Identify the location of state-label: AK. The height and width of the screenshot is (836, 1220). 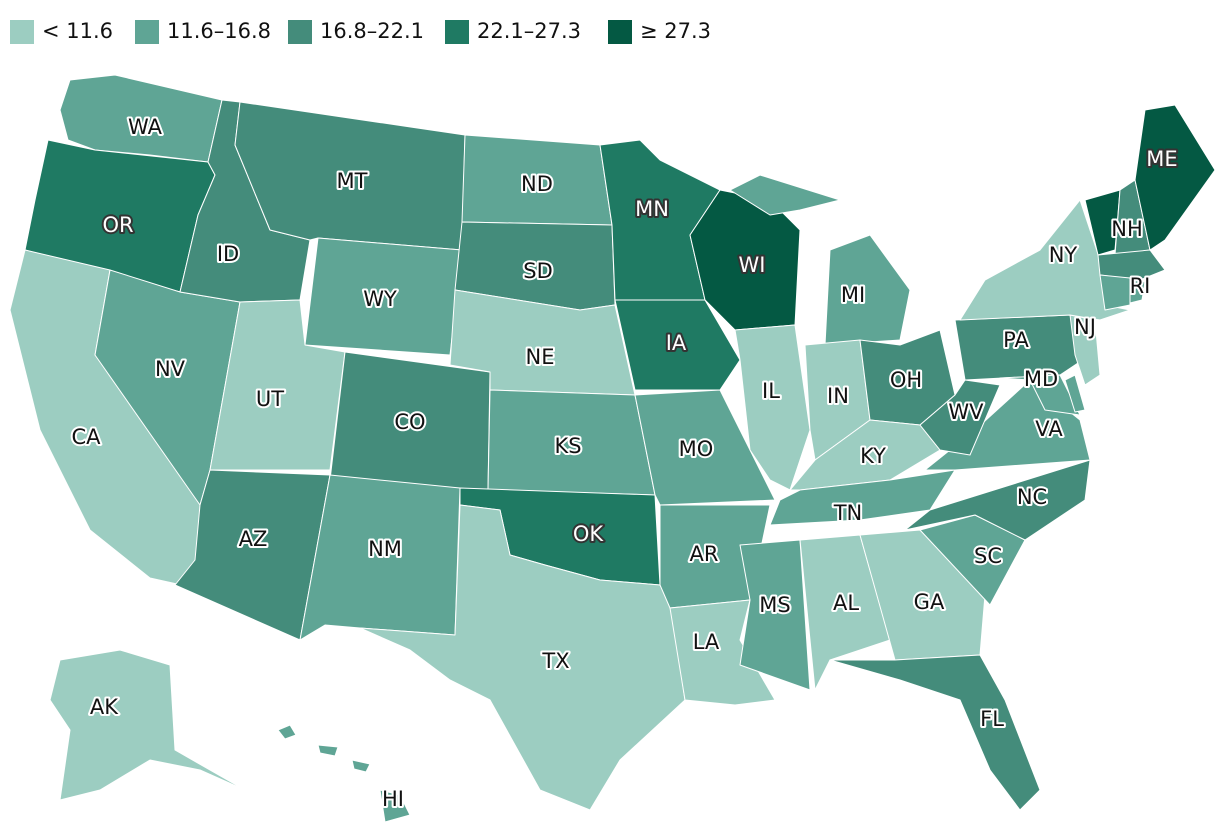
(104, 707).